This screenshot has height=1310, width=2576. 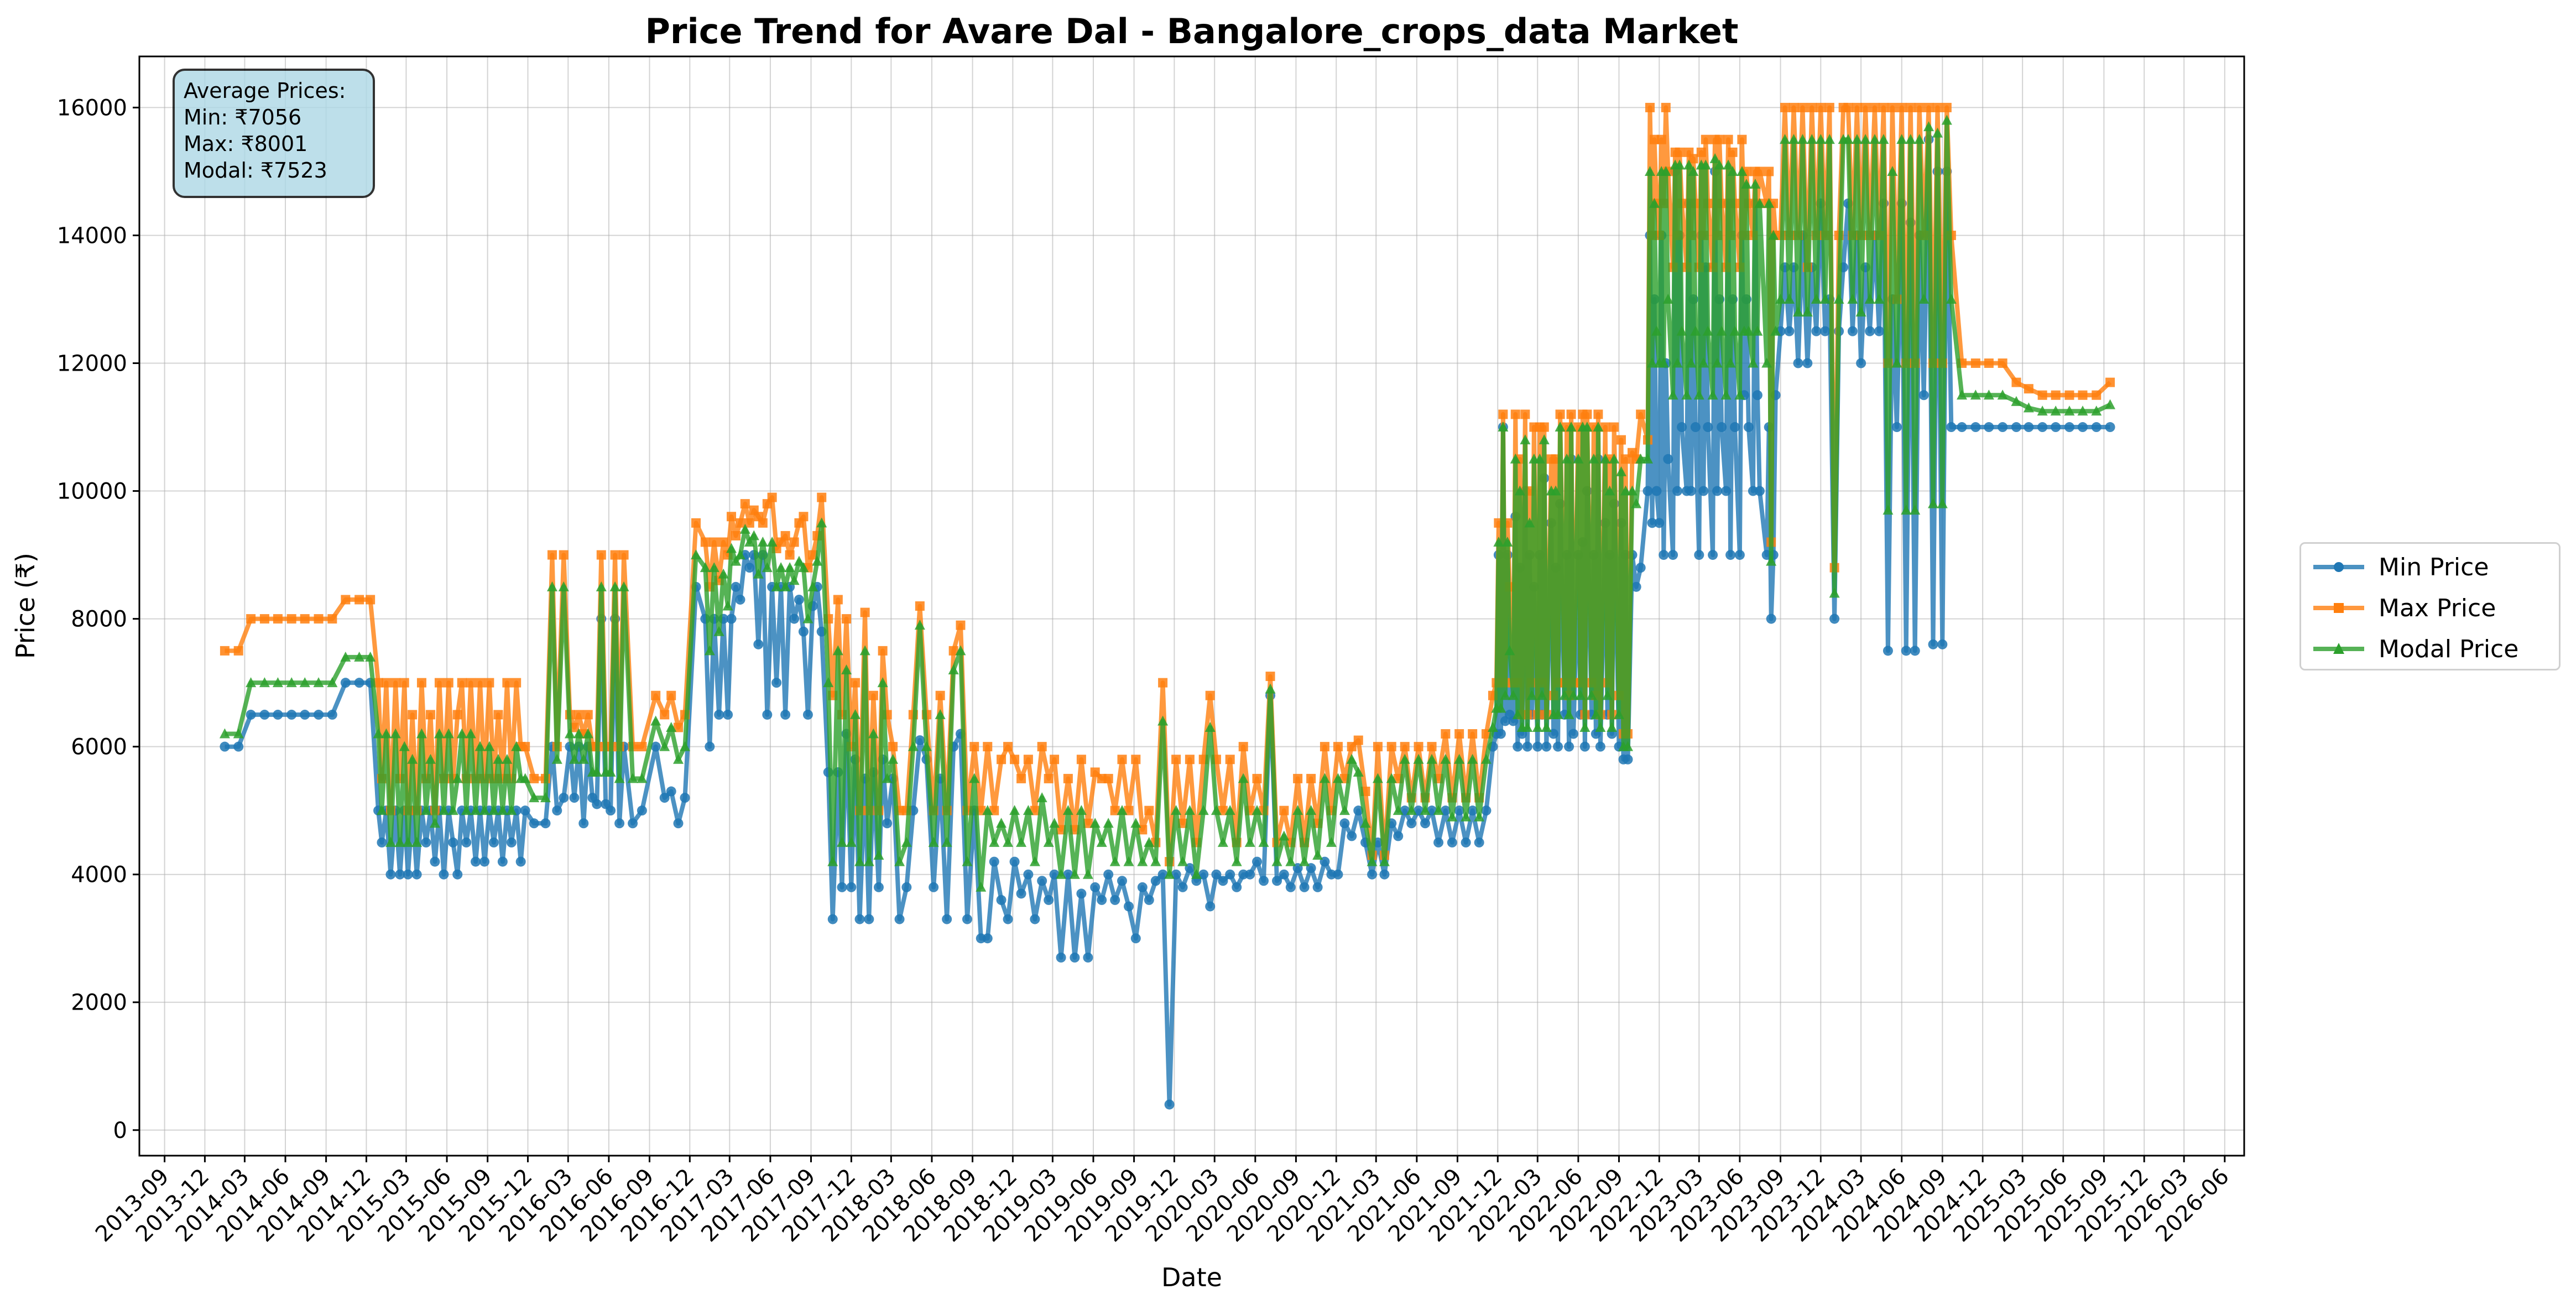 What do you see at coordinates (99, 619) in the screenshot?
I see `y-tick-label: 8000` at bounding box center [99, 619].